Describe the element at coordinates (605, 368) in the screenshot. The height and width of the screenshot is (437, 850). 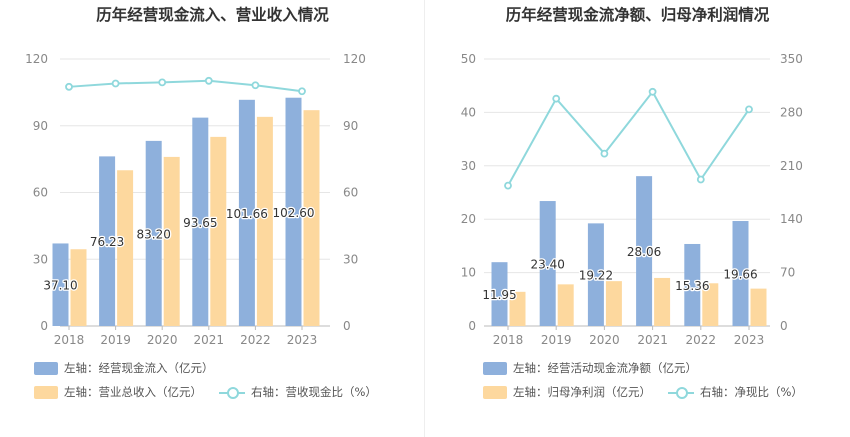
I see `legend-label: 左轴：经营活动现金流净额（亿元）` at that location.